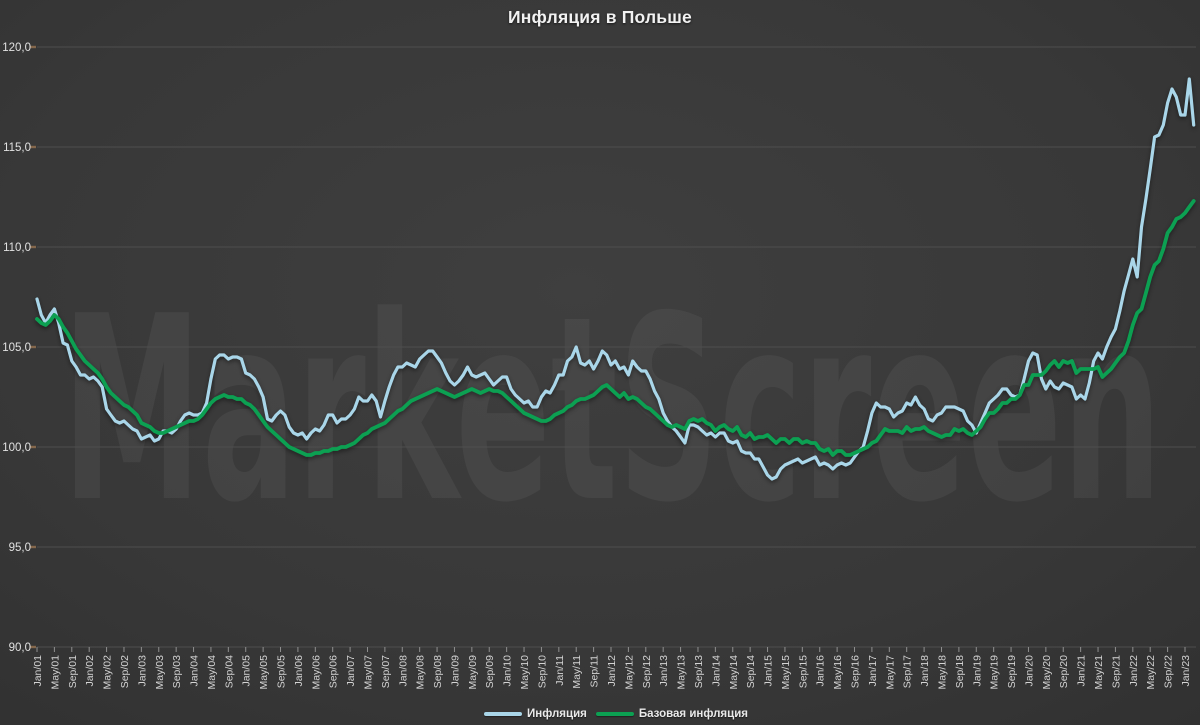 Image resolution: width=1200 pixels, height=725 pixels. What do you see at coordinates (473, 672) in the screenshot?
I see `x-axis-label: May/09` at bounding box center [473, 672].